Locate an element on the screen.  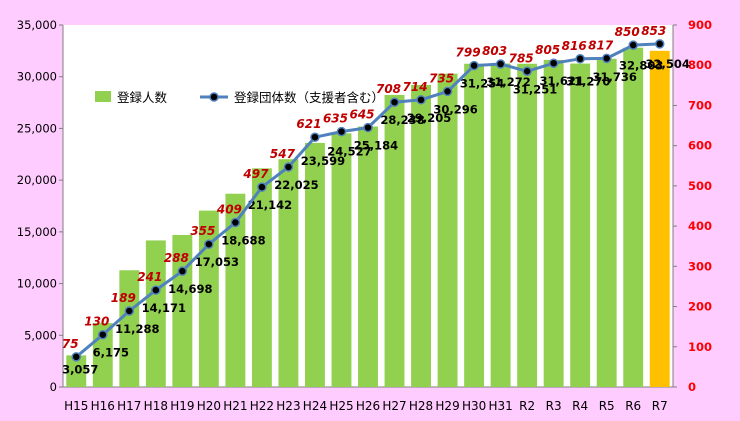
legend-swatch-marker is located at coordinates (214, 97).